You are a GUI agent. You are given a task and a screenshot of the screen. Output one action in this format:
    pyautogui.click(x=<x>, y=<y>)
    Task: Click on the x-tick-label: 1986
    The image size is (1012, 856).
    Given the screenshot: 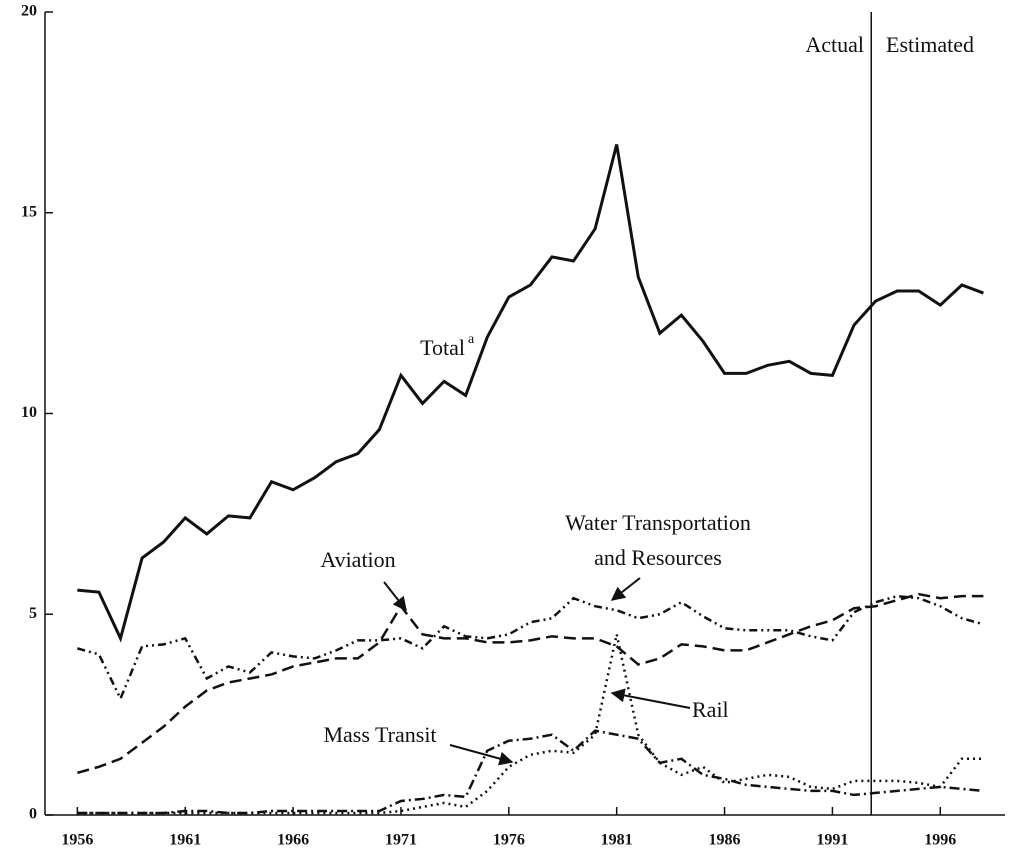 What is the action you would take?
    pyautogui.click(x=725, y=840)
    